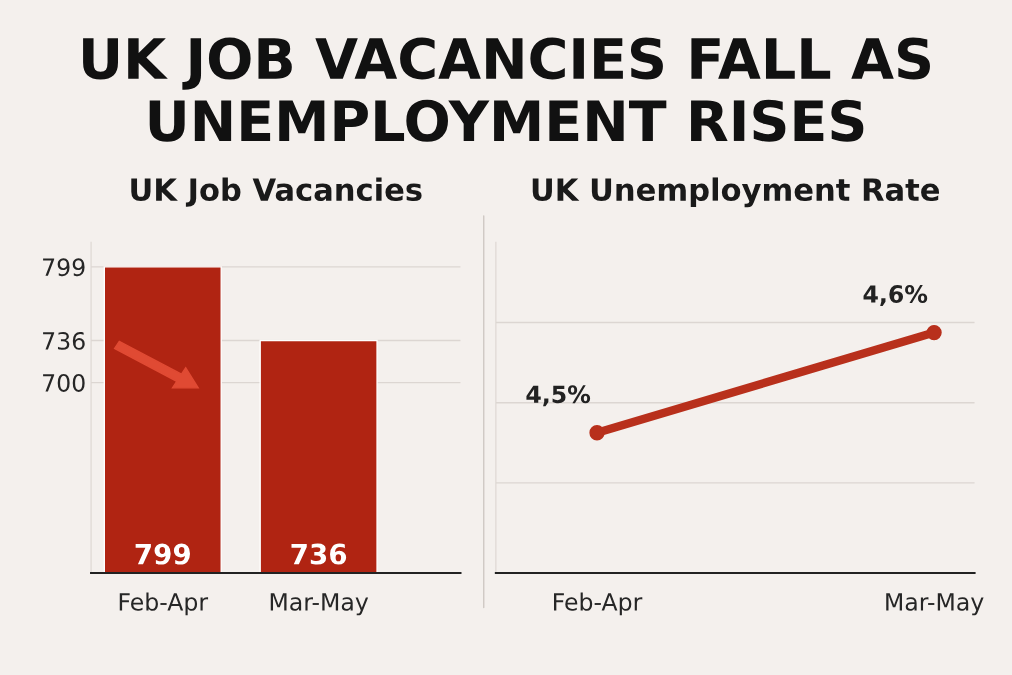  Describe the element at coordinates (64, 267) in the screenshot. I see `y-tick-label: 799` at that location.